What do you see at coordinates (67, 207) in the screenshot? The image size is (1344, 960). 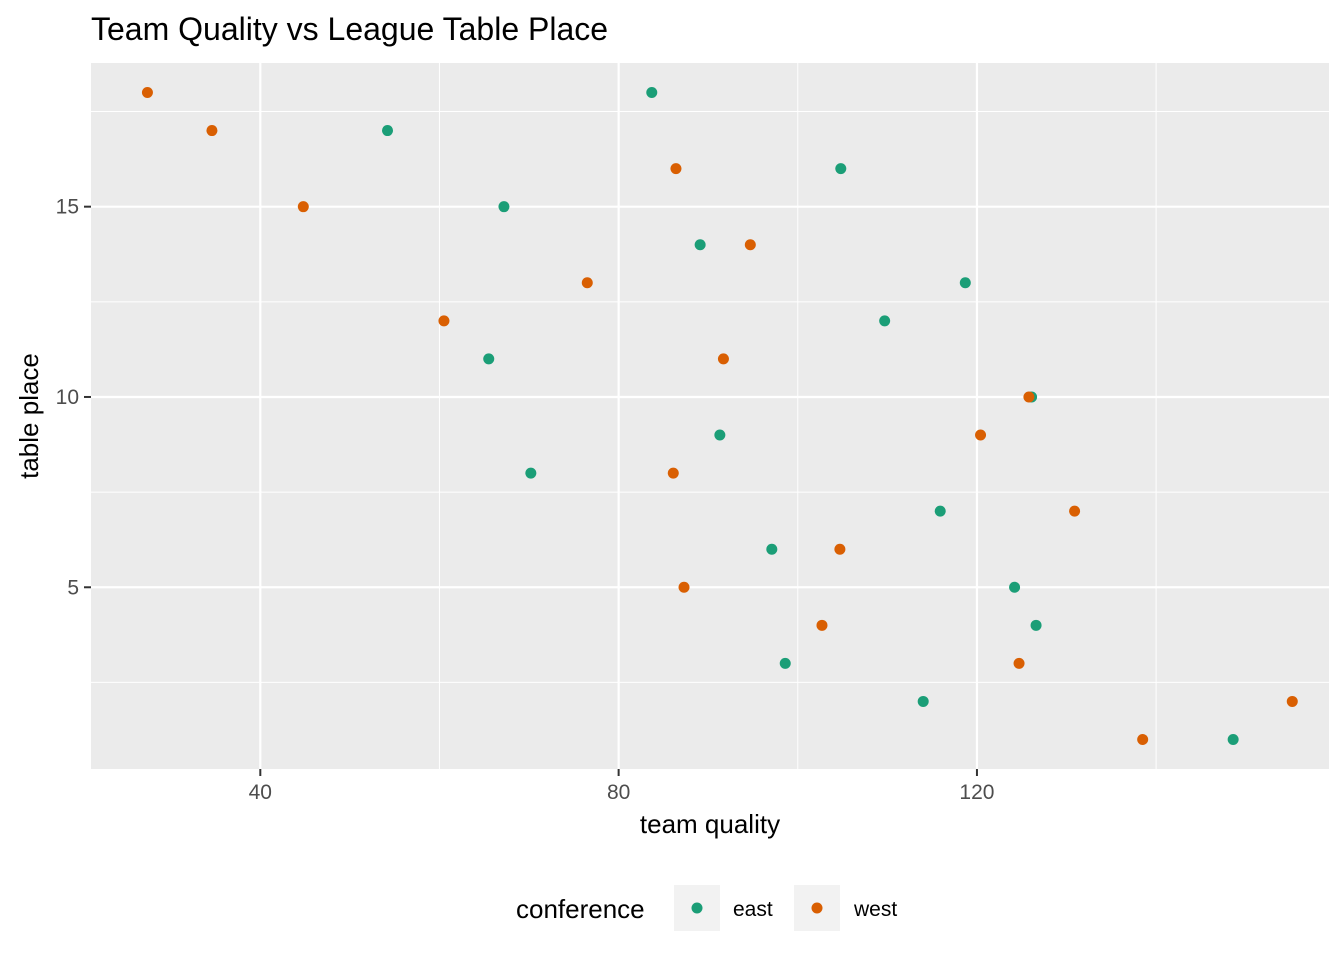 I see `y-tick-label: 15` at bounding box center [67, 207].